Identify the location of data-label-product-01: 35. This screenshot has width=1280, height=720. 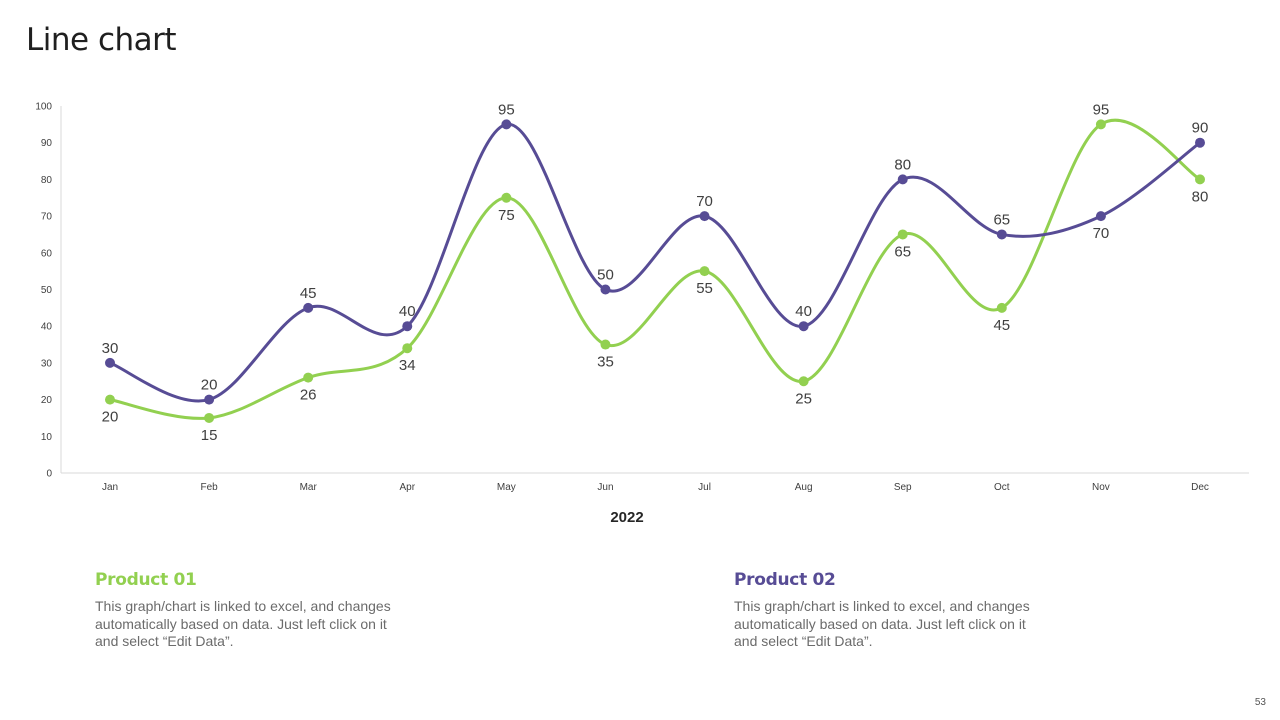
(605, 362).